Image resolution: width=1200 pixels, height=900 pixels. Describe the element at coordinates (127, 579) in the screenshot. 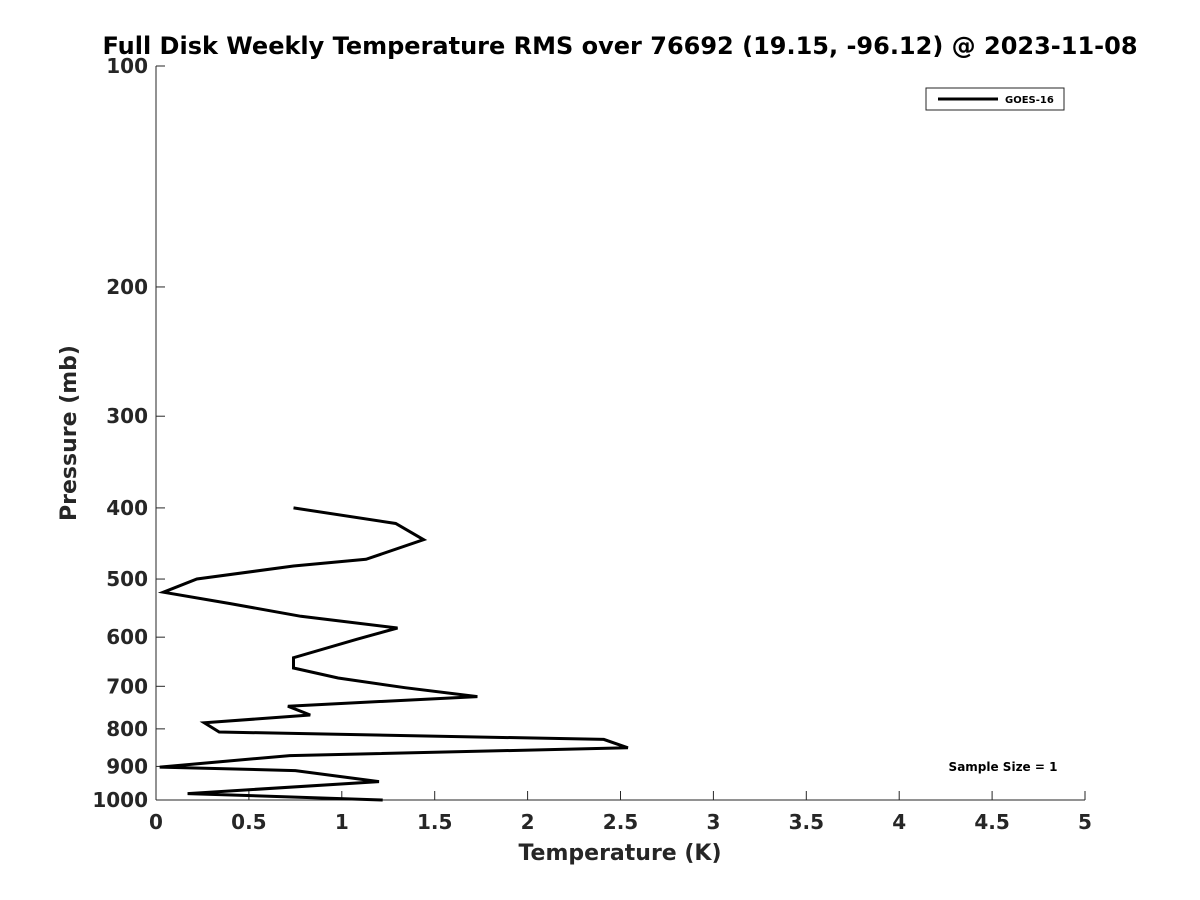

I see `y-tick-label: 500` at that location.